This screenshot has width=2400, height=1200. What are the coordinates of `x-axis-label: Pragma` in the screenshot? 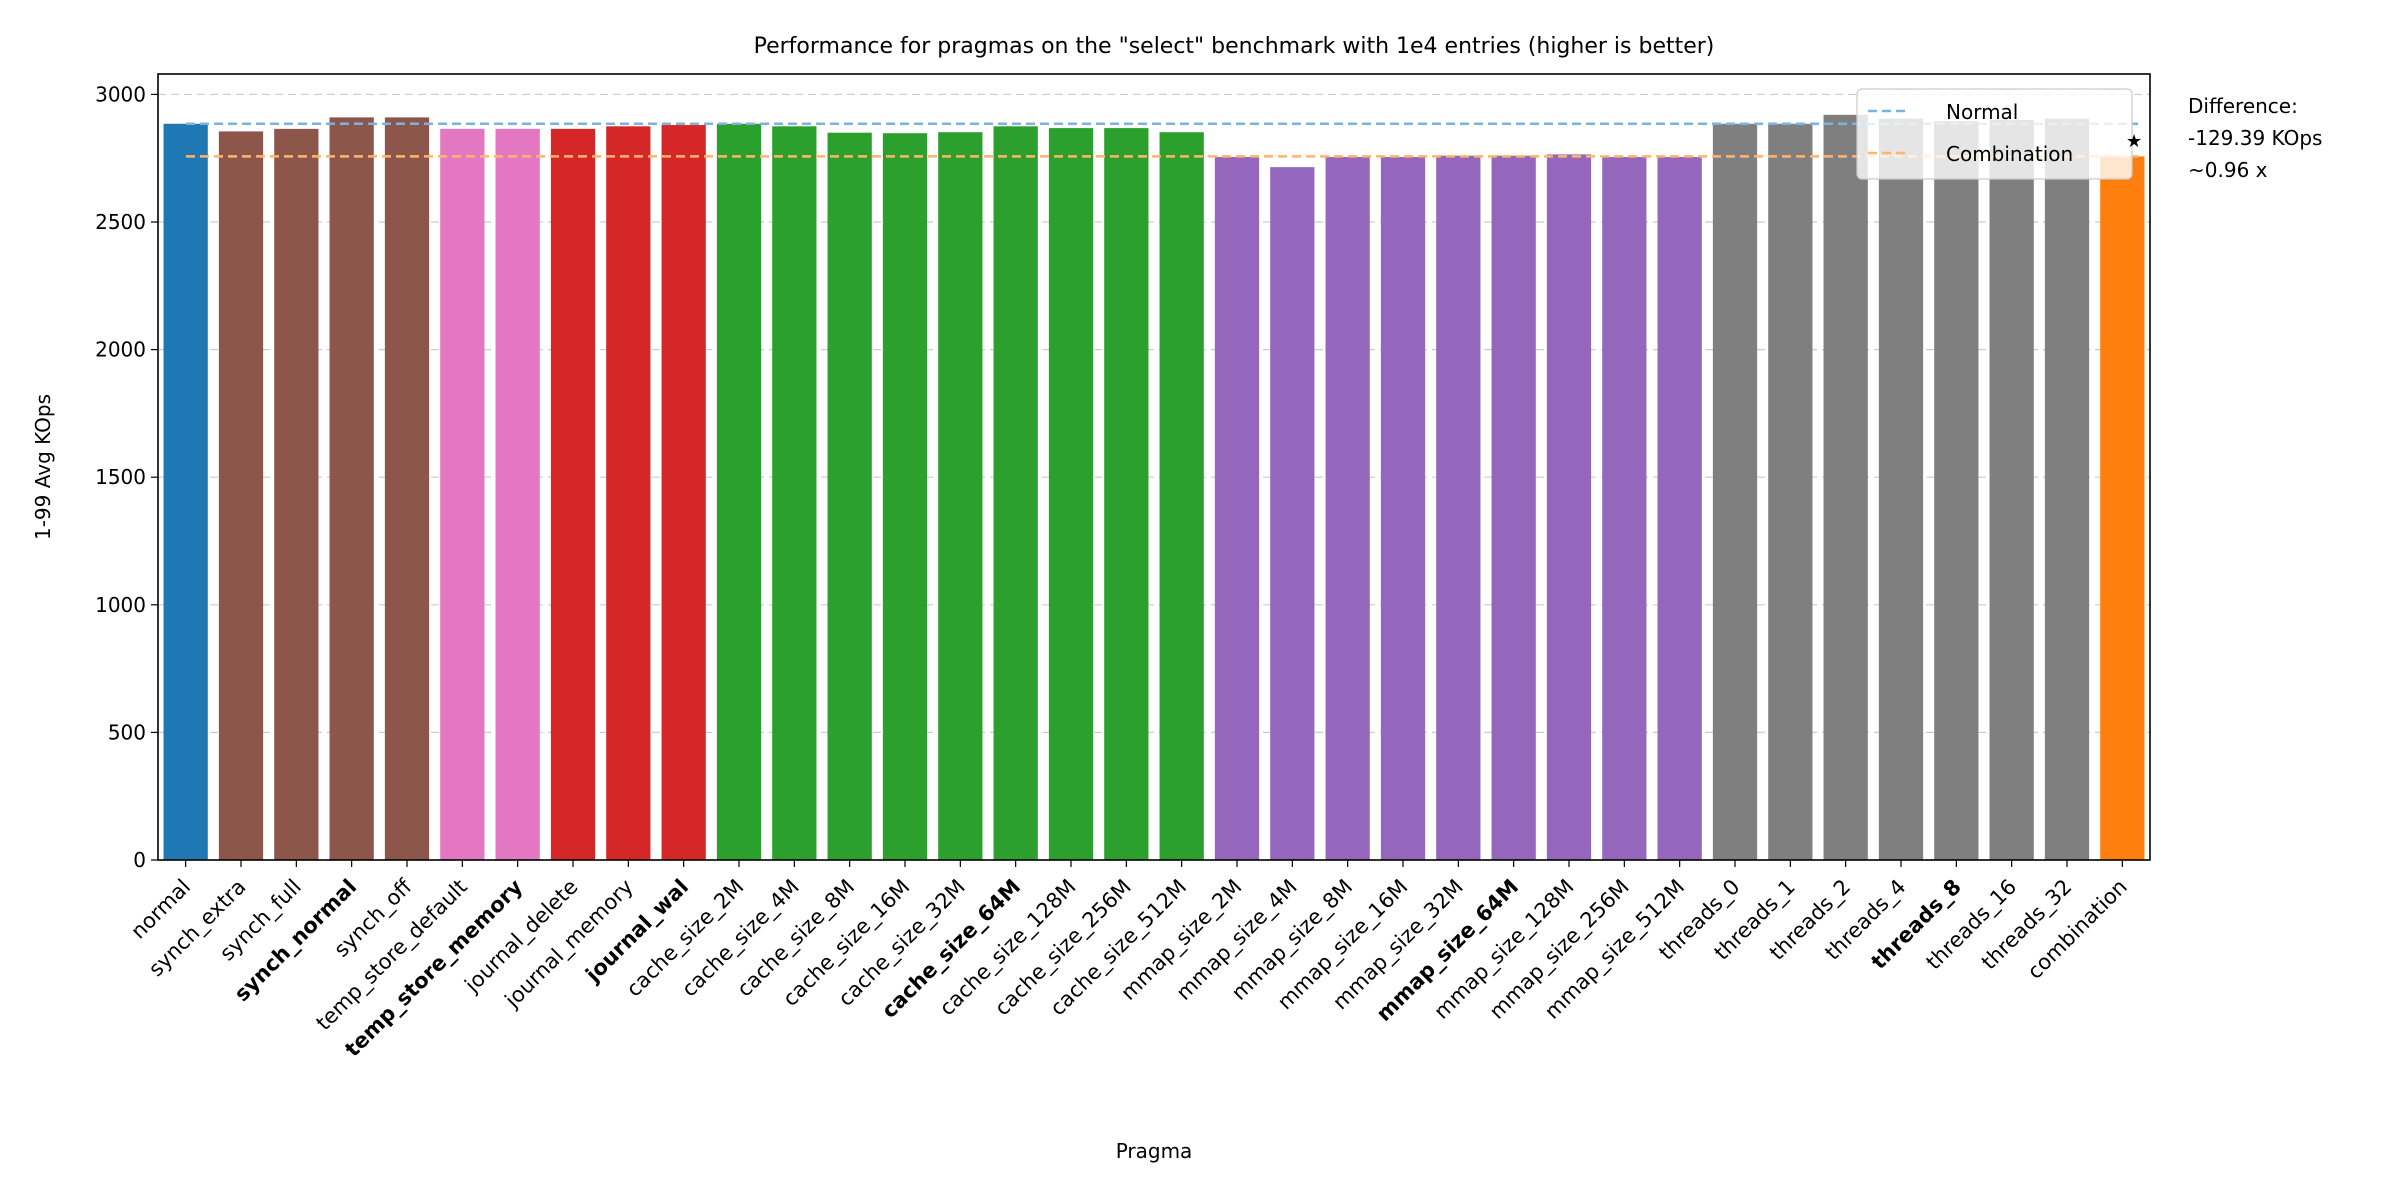 It's located at (1154, 1151).